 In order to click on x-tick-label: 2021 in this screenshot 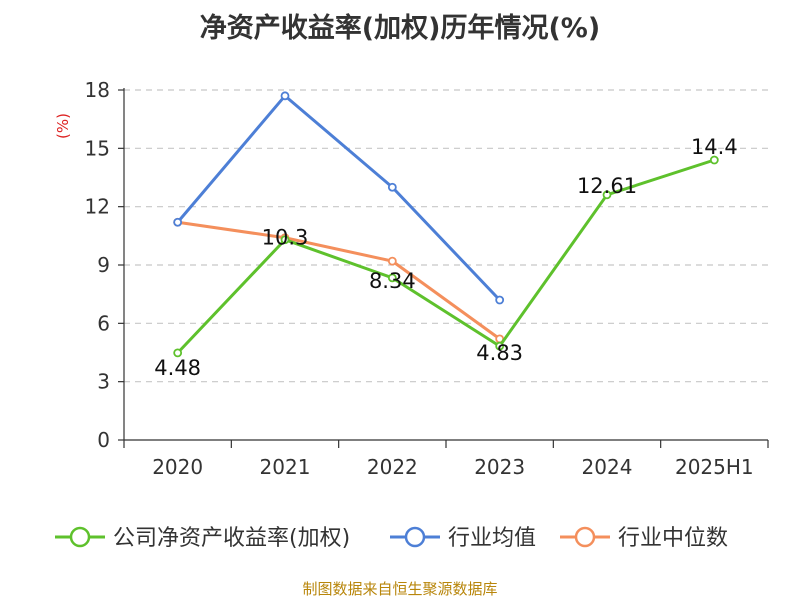, I will do `click(285, 467)`.